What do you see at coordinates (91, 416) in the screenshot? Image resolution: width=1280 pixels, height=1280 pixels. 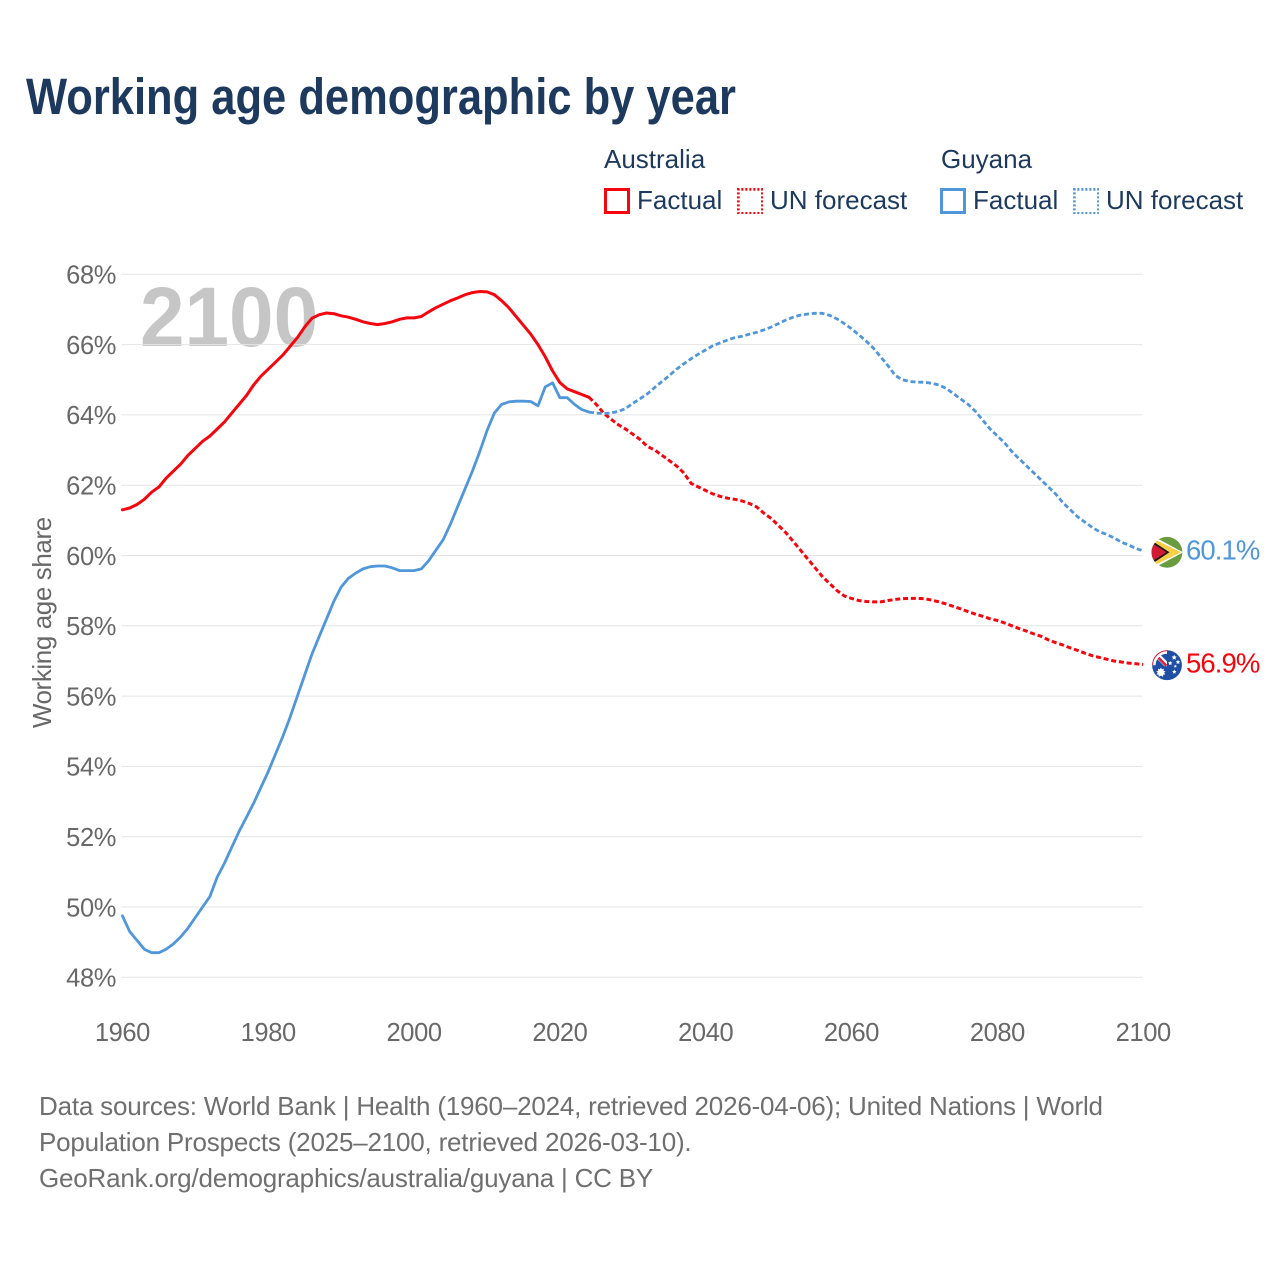 I see `svg-text: 64%` at bounding box center [91, 416].